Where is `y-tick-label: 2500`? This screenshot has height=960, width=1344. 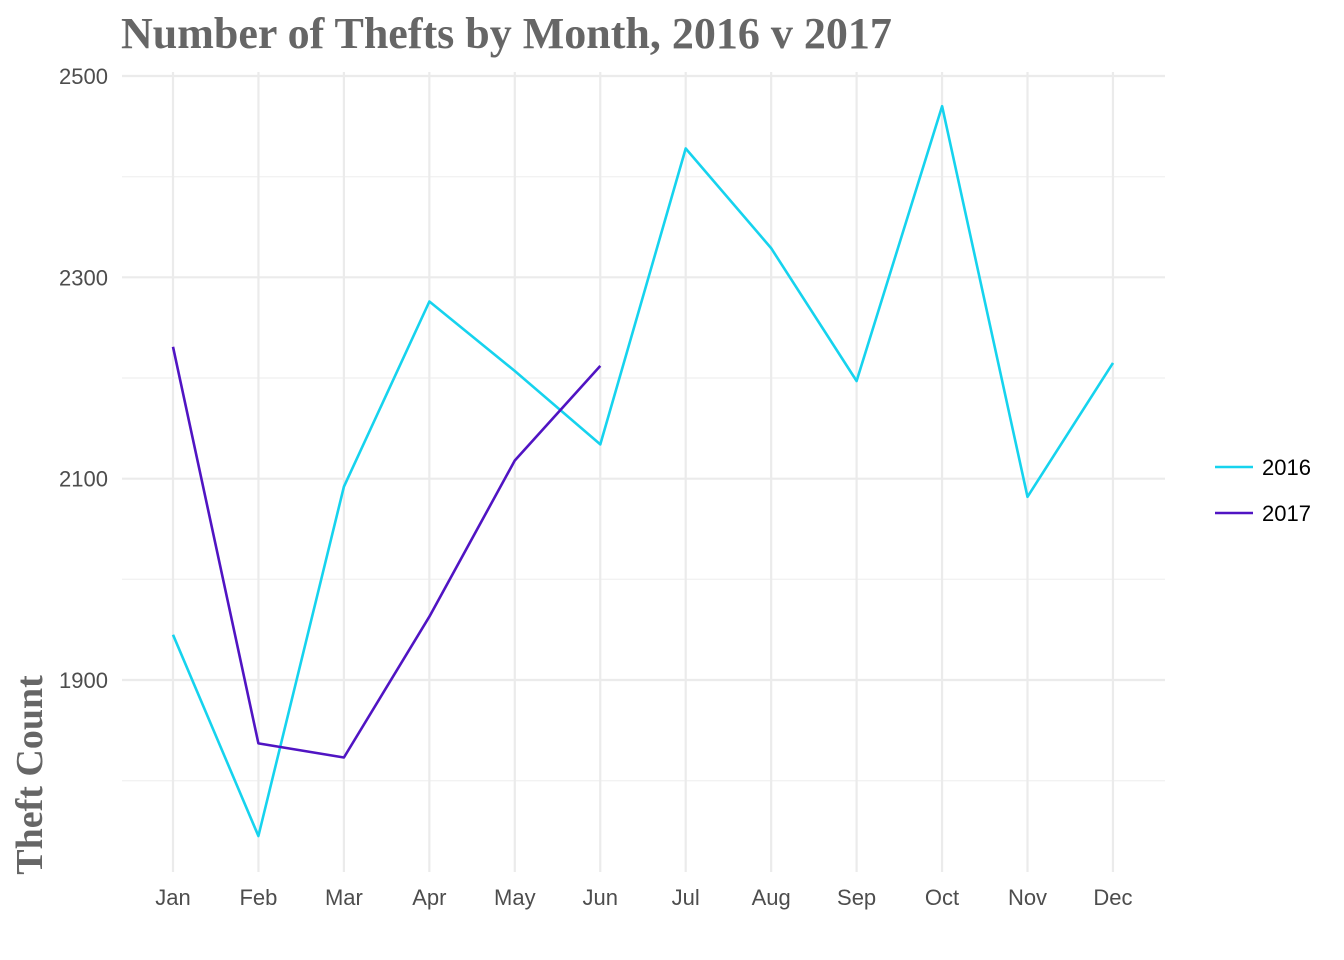 y-tick-label: 2500 is located at coordinates (83, 76).